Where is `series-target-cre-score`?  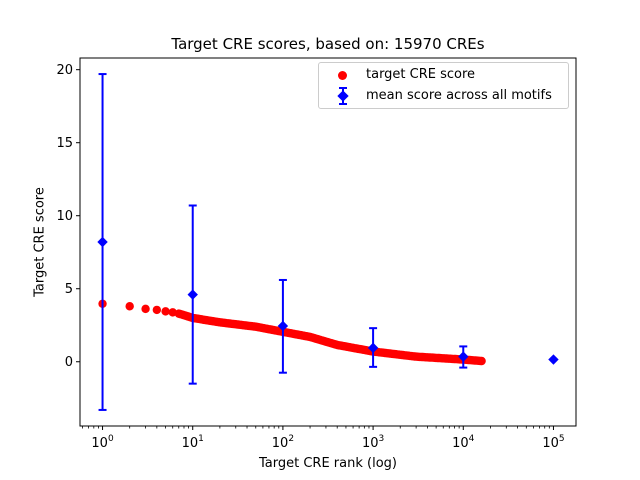
series-target-cre-score is located at coordinates (292, 332).